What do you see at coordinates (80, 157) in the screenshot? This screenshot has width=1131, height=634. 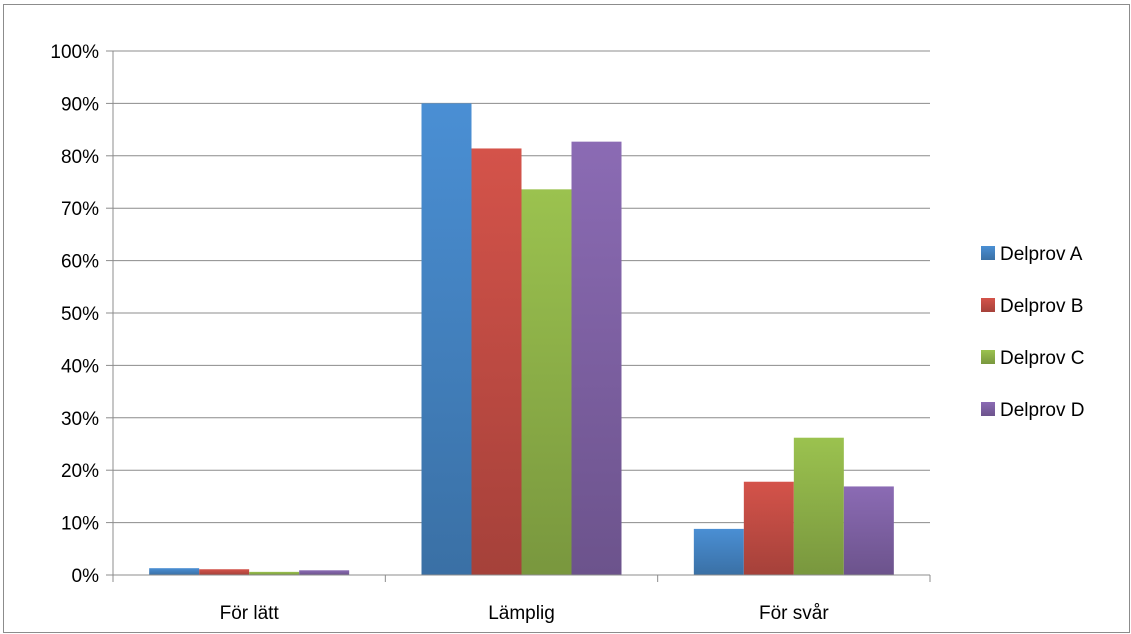 I see `y-tick-label: 80%` at bounding box center [80, 157].